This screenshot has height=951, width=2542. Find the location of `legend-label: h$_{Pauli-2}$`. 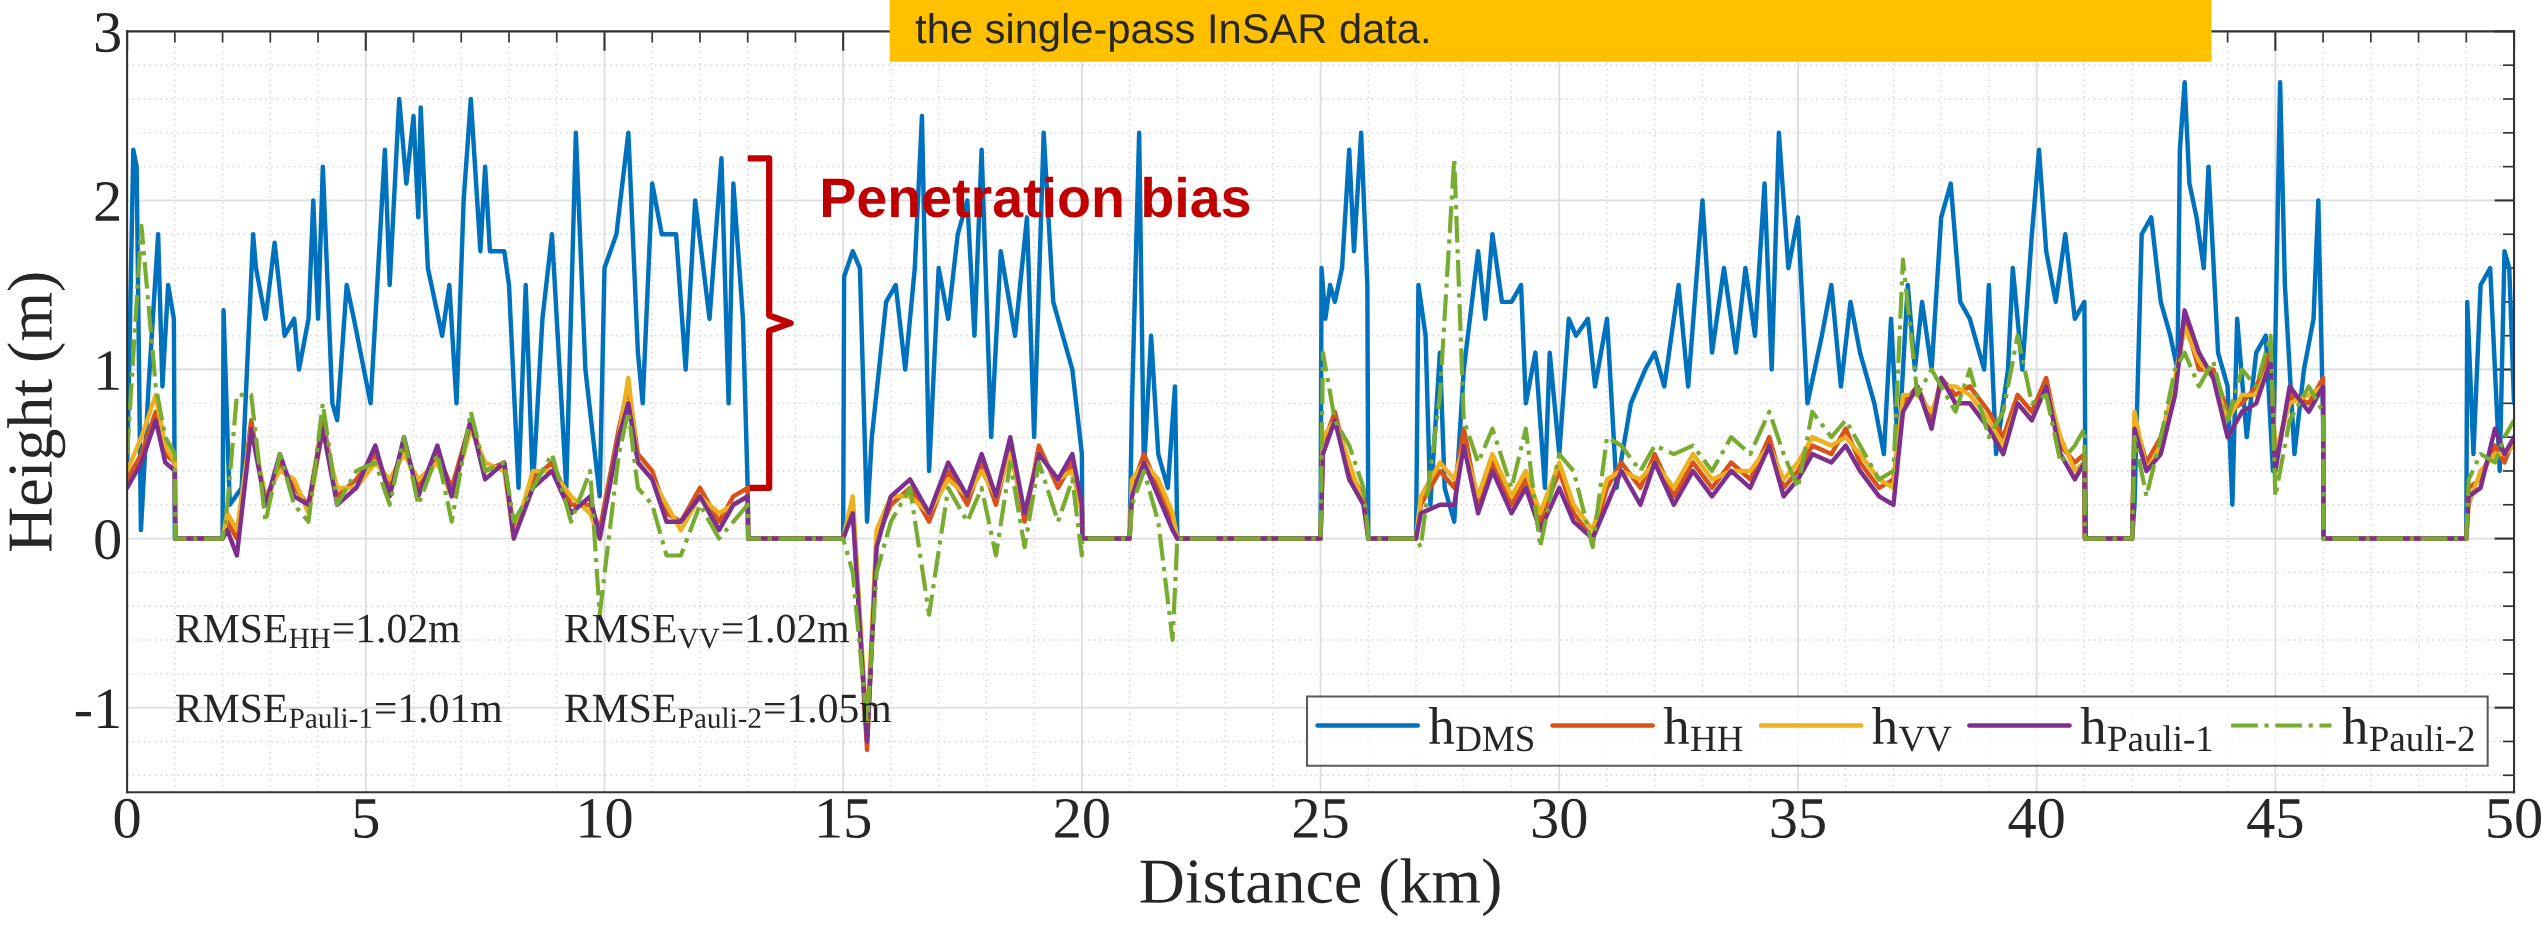

legend-label: h$_{Pauli-2}$ is located at coordinates (2408, 729).